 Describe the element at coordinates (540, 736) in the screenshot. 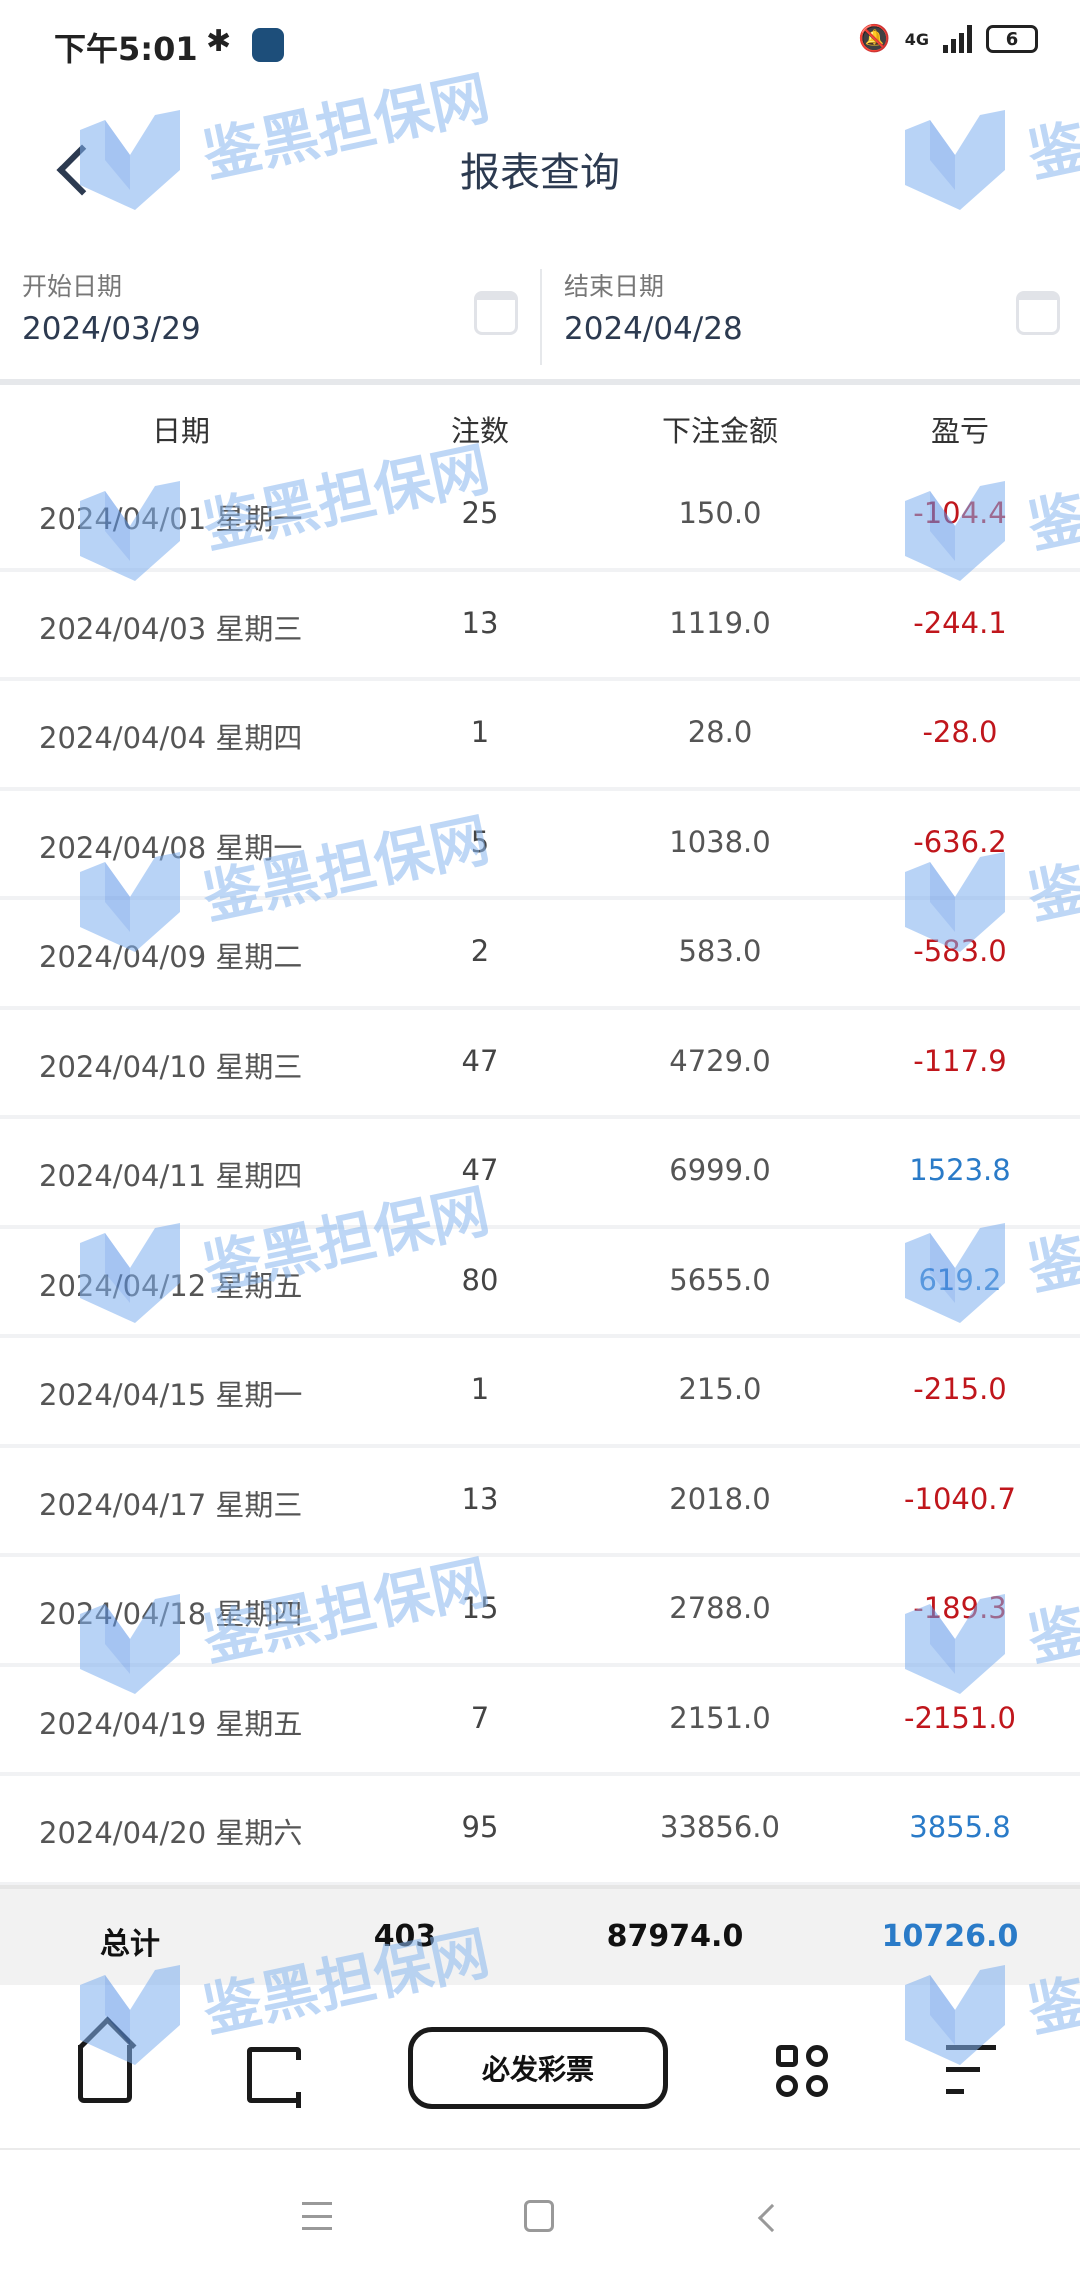

I see `table-row: 2024/04/04 星期四 1 28.0 -28.0` at that location.